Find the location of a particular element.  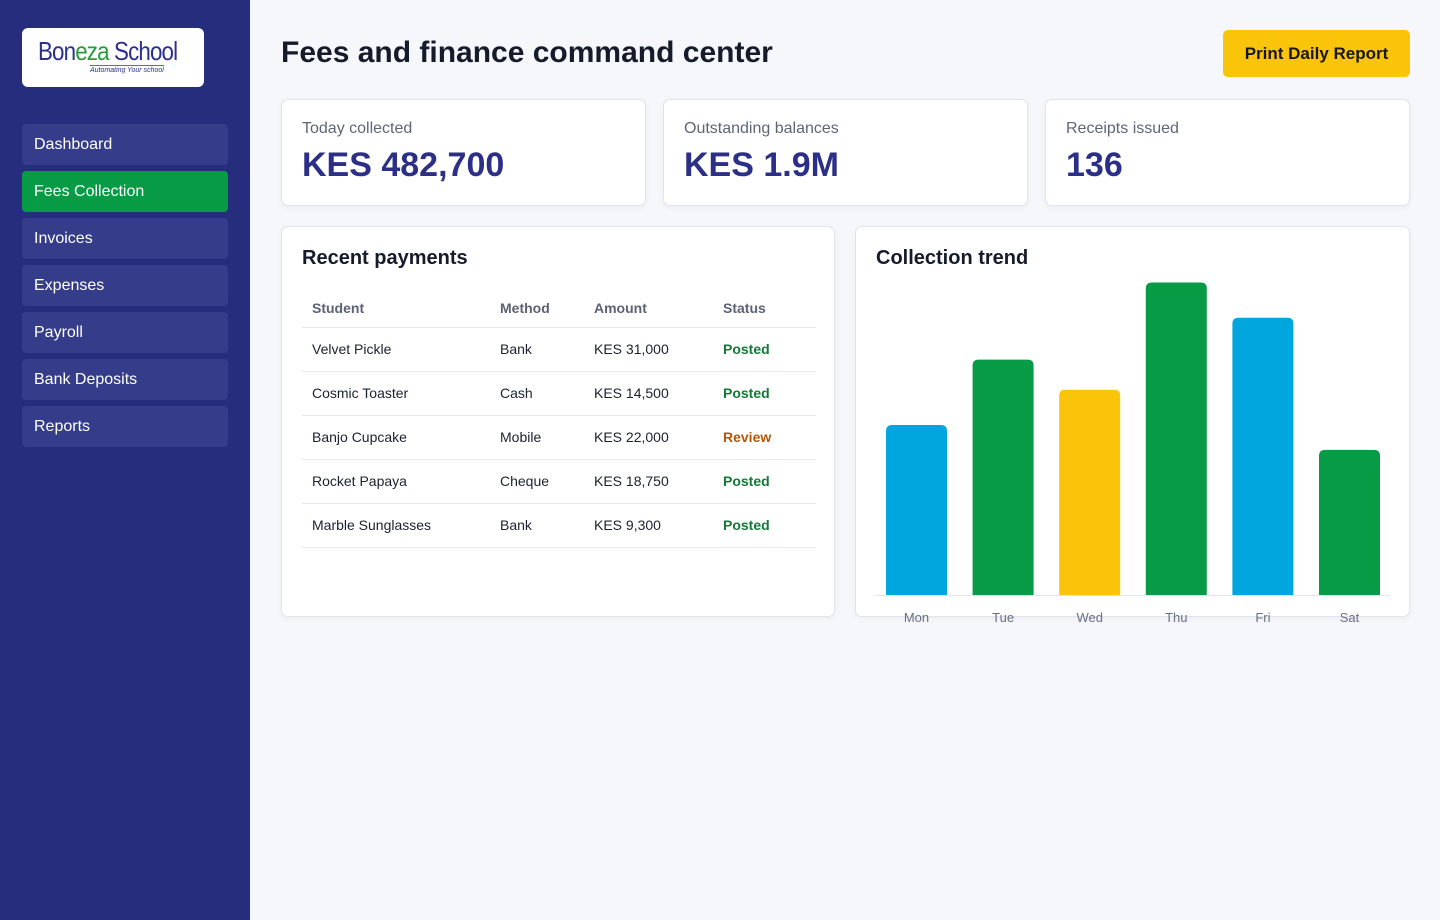

sidebar-item-payroll: Payroll is located at coordinates (125, 332).